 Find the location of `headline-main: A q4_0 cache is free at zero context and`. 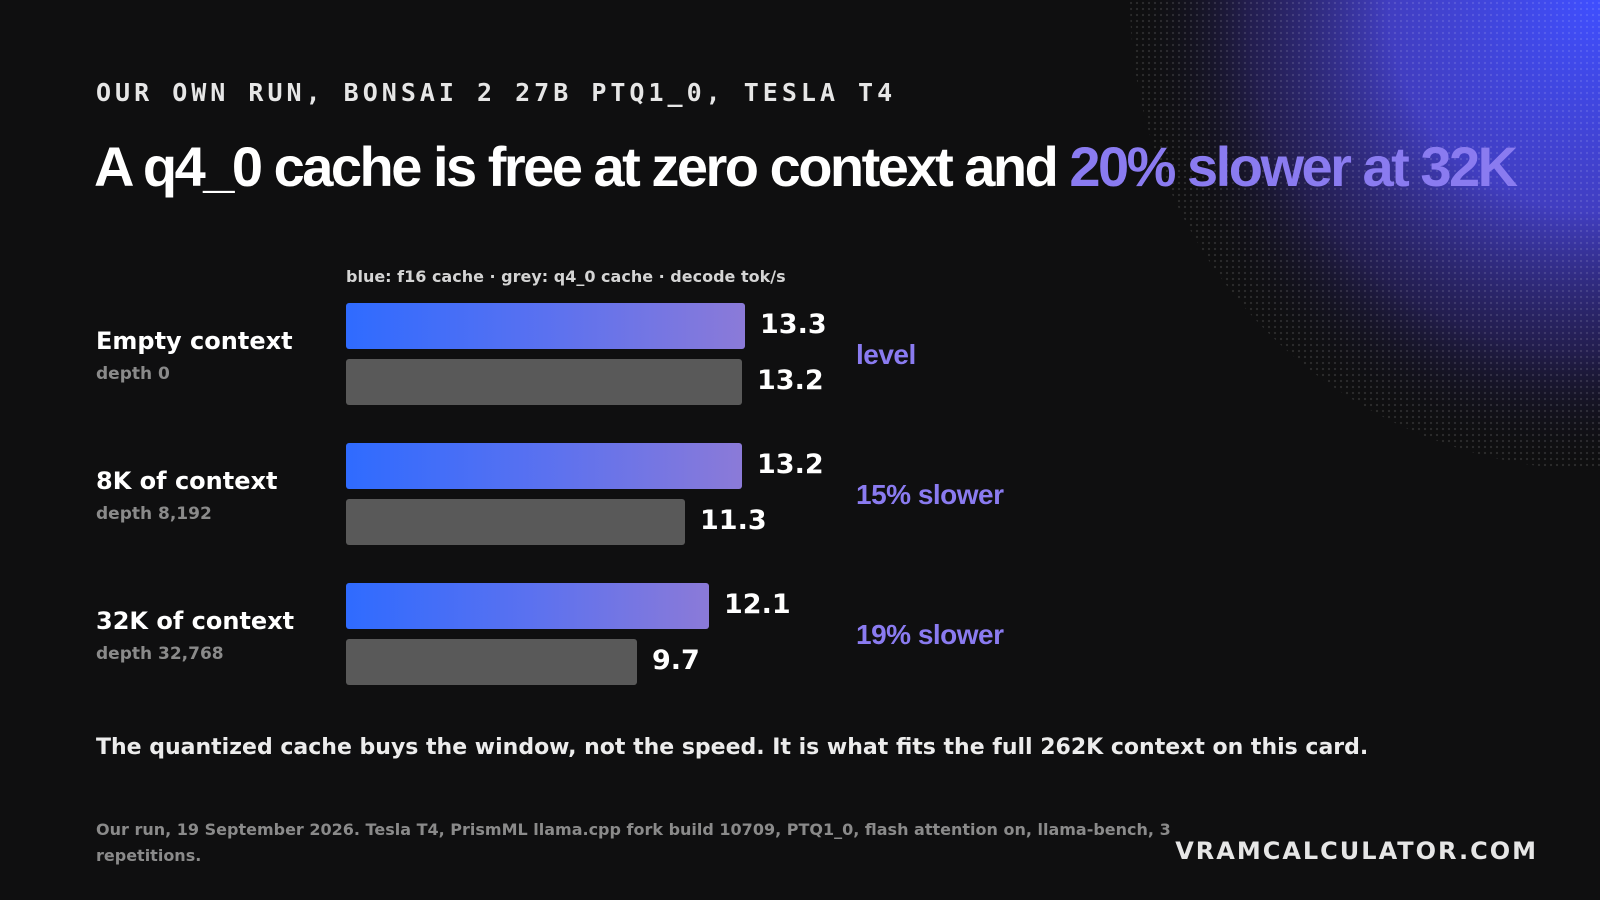

headline-main: A q4_0 cache is free at zero context and is located at coordinates (582, 166).